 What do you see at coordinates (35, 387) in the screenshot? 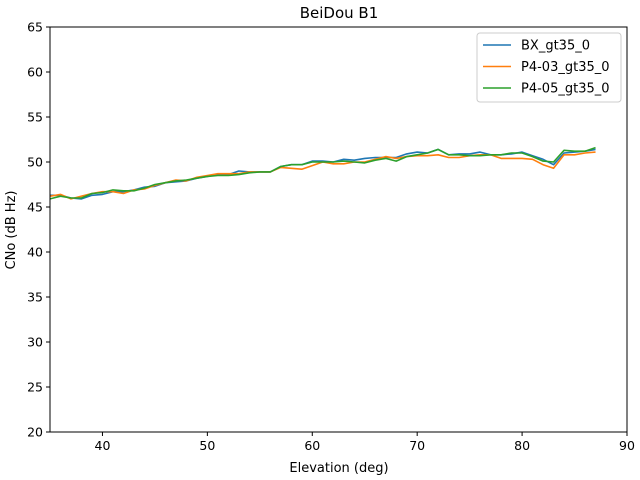
I see `y-tick-label: 25` at bounding box center [35, 387].